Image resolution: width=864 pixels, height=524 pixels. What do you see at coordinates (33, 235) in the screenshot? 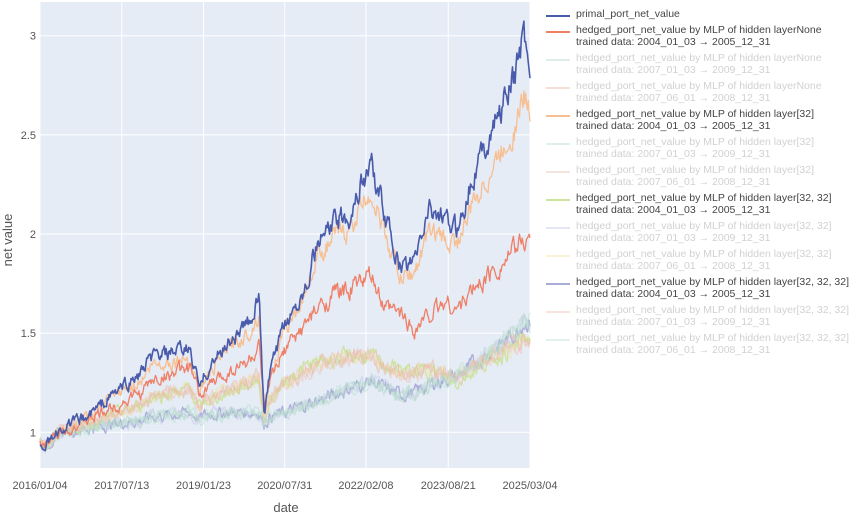
I see `y-tick-label: 2` at bounding box center [33, 235].